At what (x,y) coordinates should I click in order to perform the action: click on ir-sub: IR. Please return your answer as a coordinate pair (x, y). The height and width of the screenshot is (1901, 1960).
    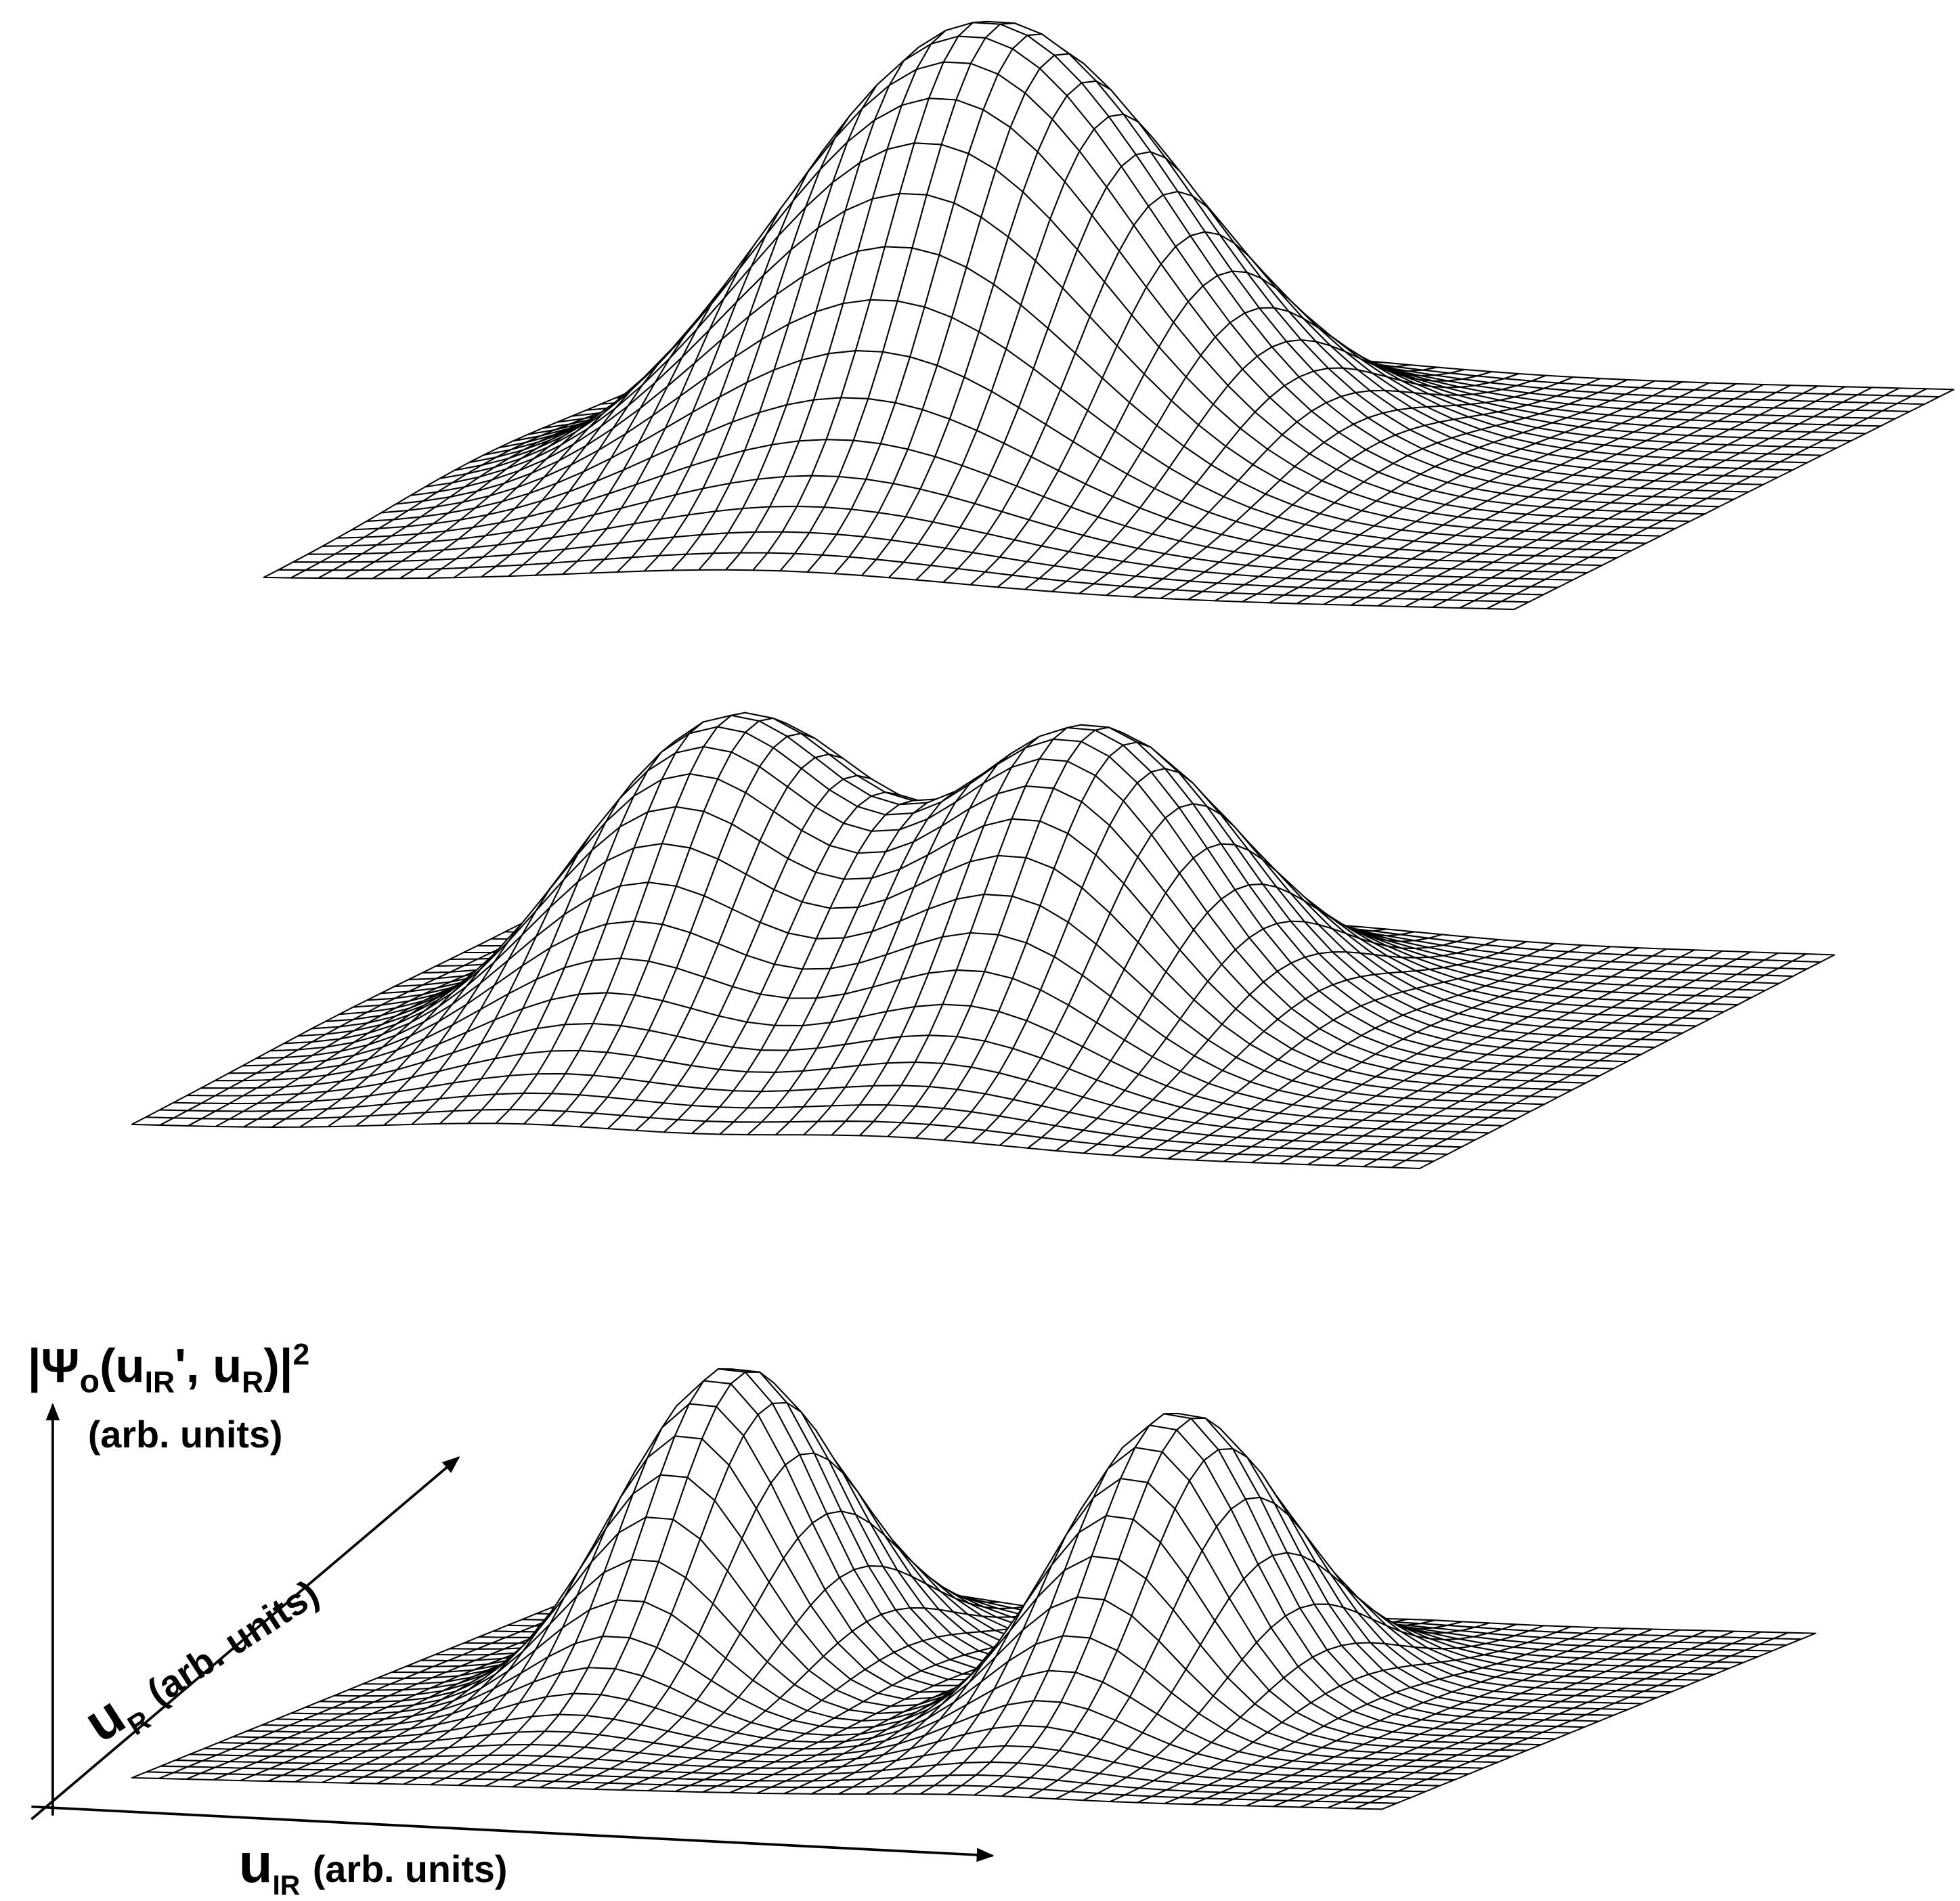
    Looking at the image, I should click on (286, 1885).